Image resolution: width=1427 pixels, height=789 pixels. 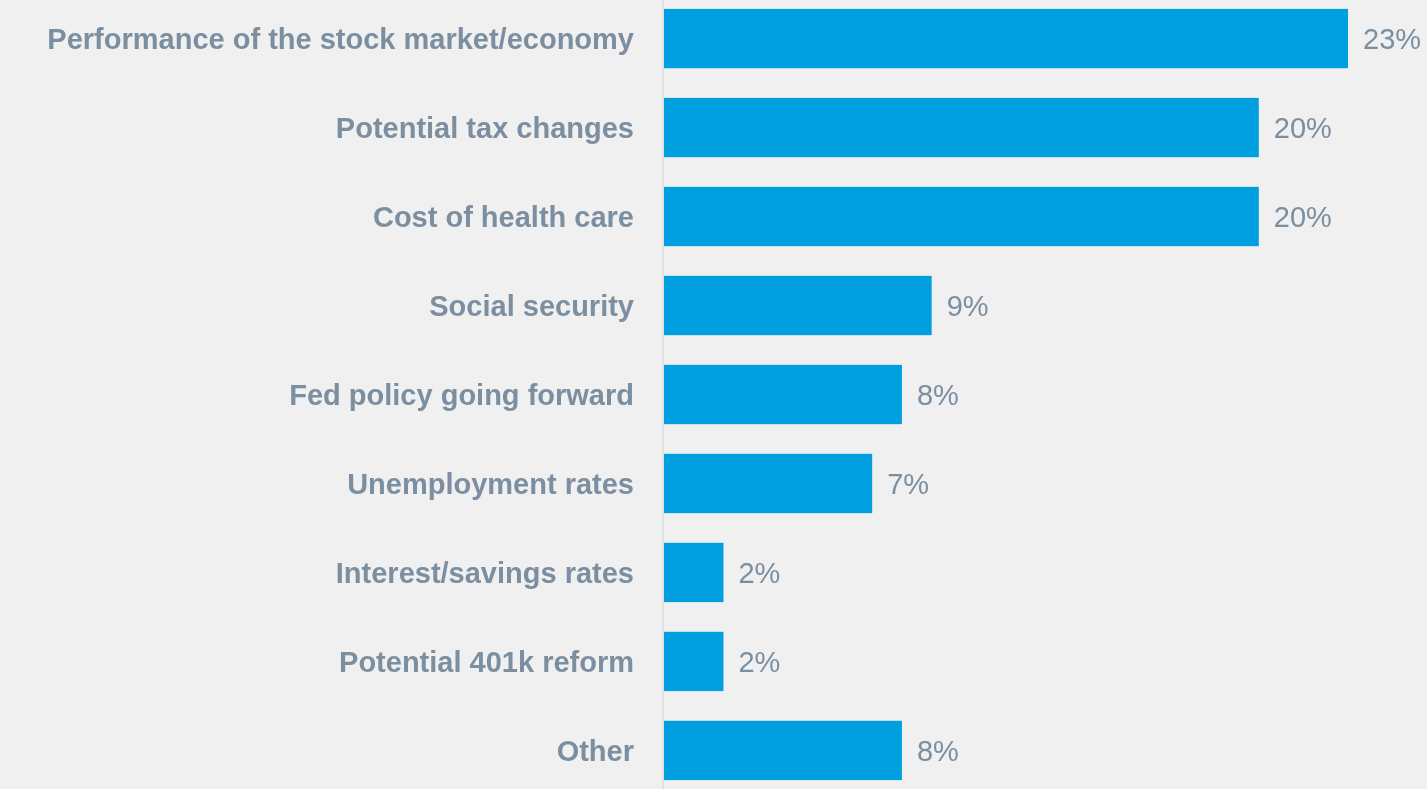 I want to click on y-tick-label: Unemployment rates, so click(x=490, y=483).